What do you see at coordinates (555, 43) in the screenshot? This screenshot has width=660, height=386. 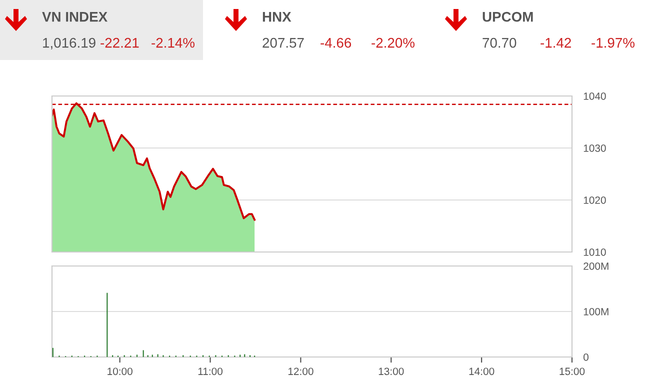 I see `text: -1.42` at bounding box center [555, 43].